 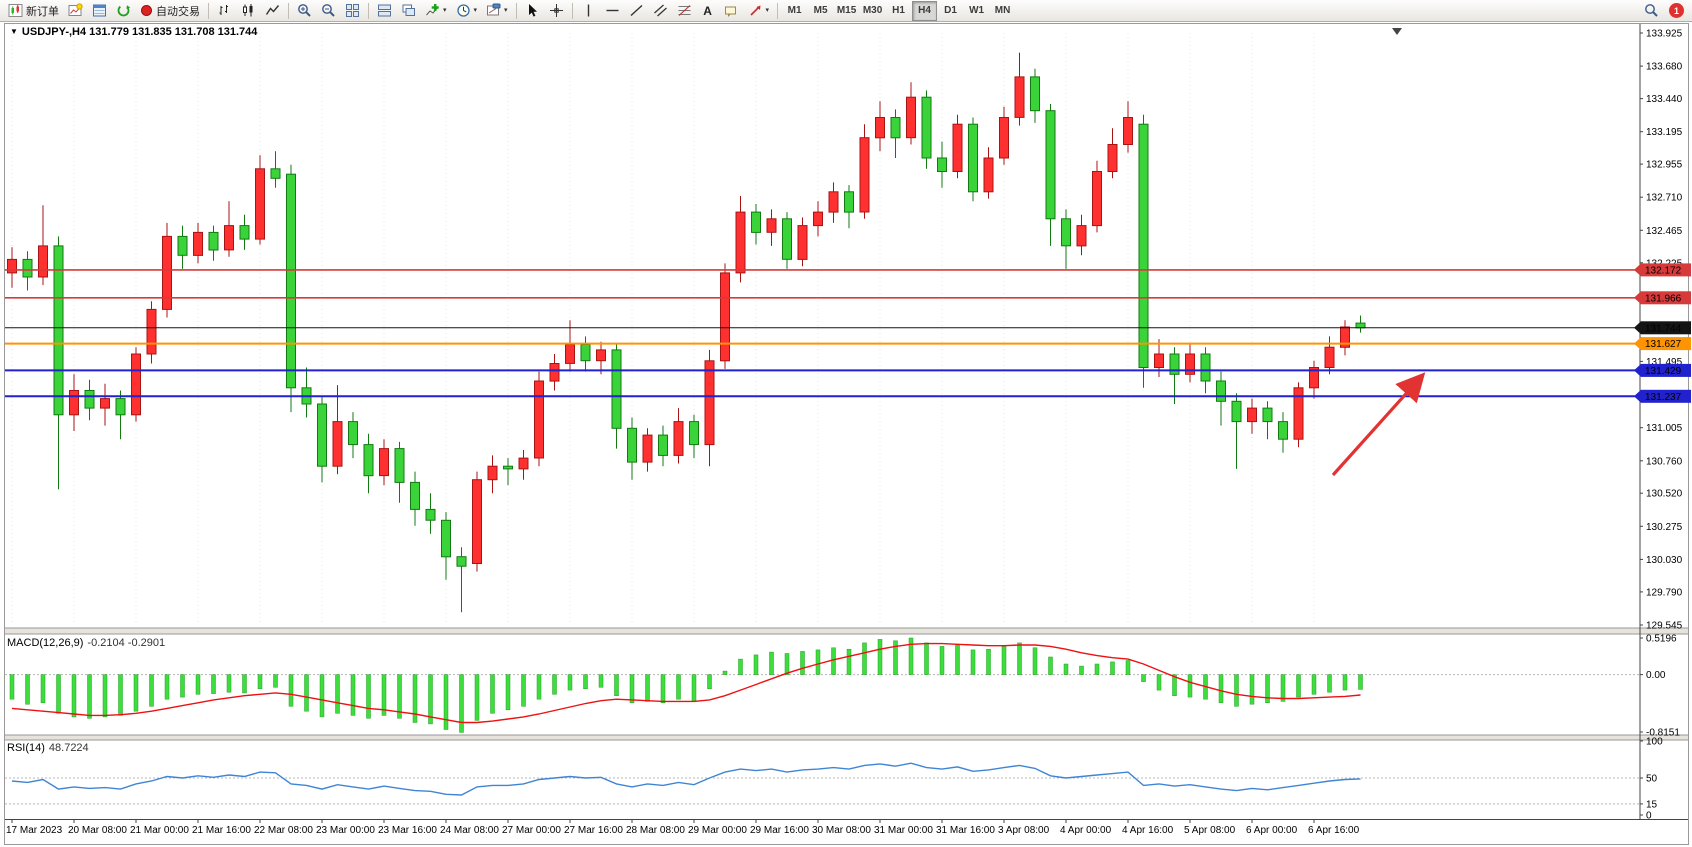 I want to click on fibonacci-button, so click(x=684, y=11).